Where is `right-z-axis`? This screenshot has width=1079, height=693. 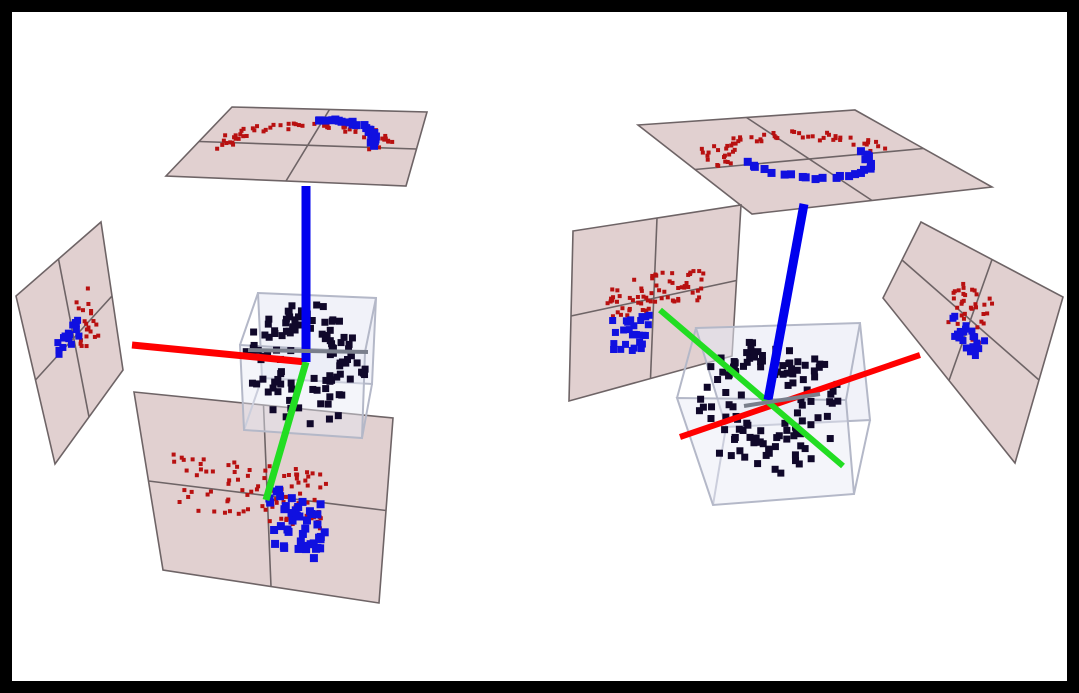
right-z-axis is located at coordinates (786, 302).